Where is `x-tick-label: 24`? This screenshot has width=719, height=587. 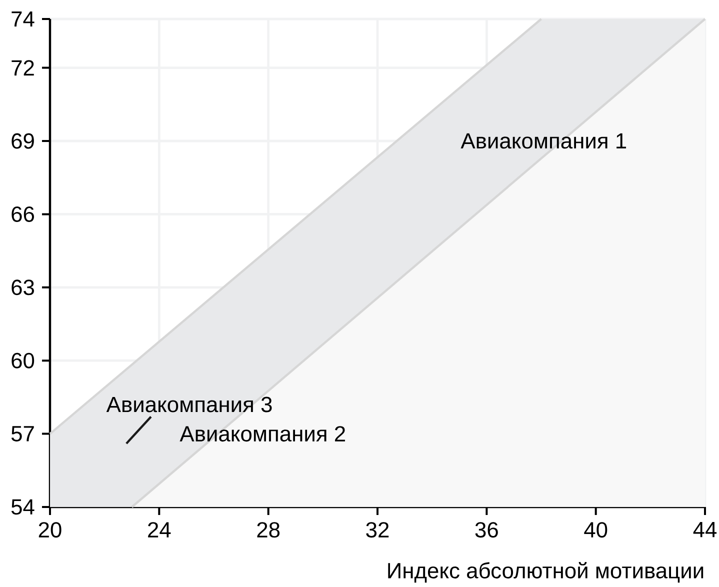 x-tick-label: 24 is located at coordinates (159, 530).